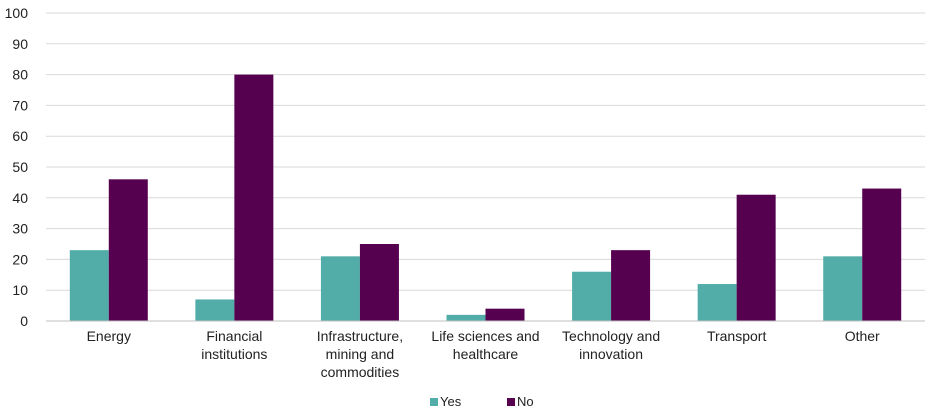 The width and height of the screenshot is (931, 418). I want to click on legend: Yes No, so click(482, 401).